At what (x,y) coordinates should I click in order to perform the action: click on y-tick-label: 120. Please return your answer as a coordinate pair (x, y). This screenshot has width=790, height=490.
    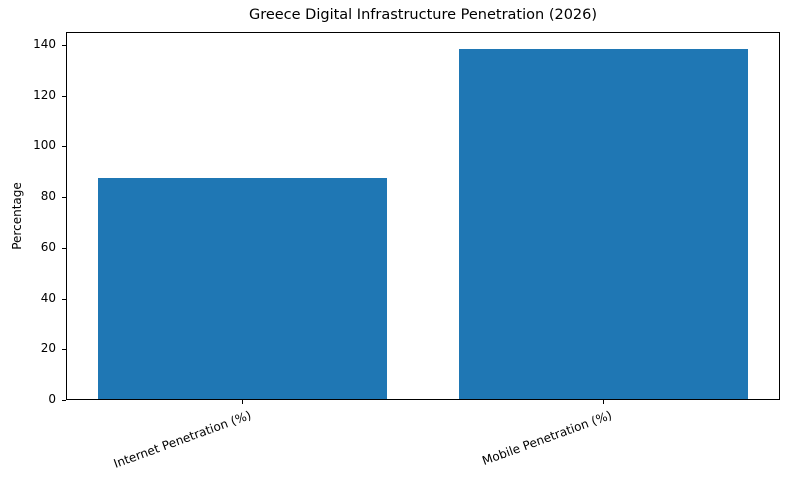
    Looking at the image, I should click on (44, 94).